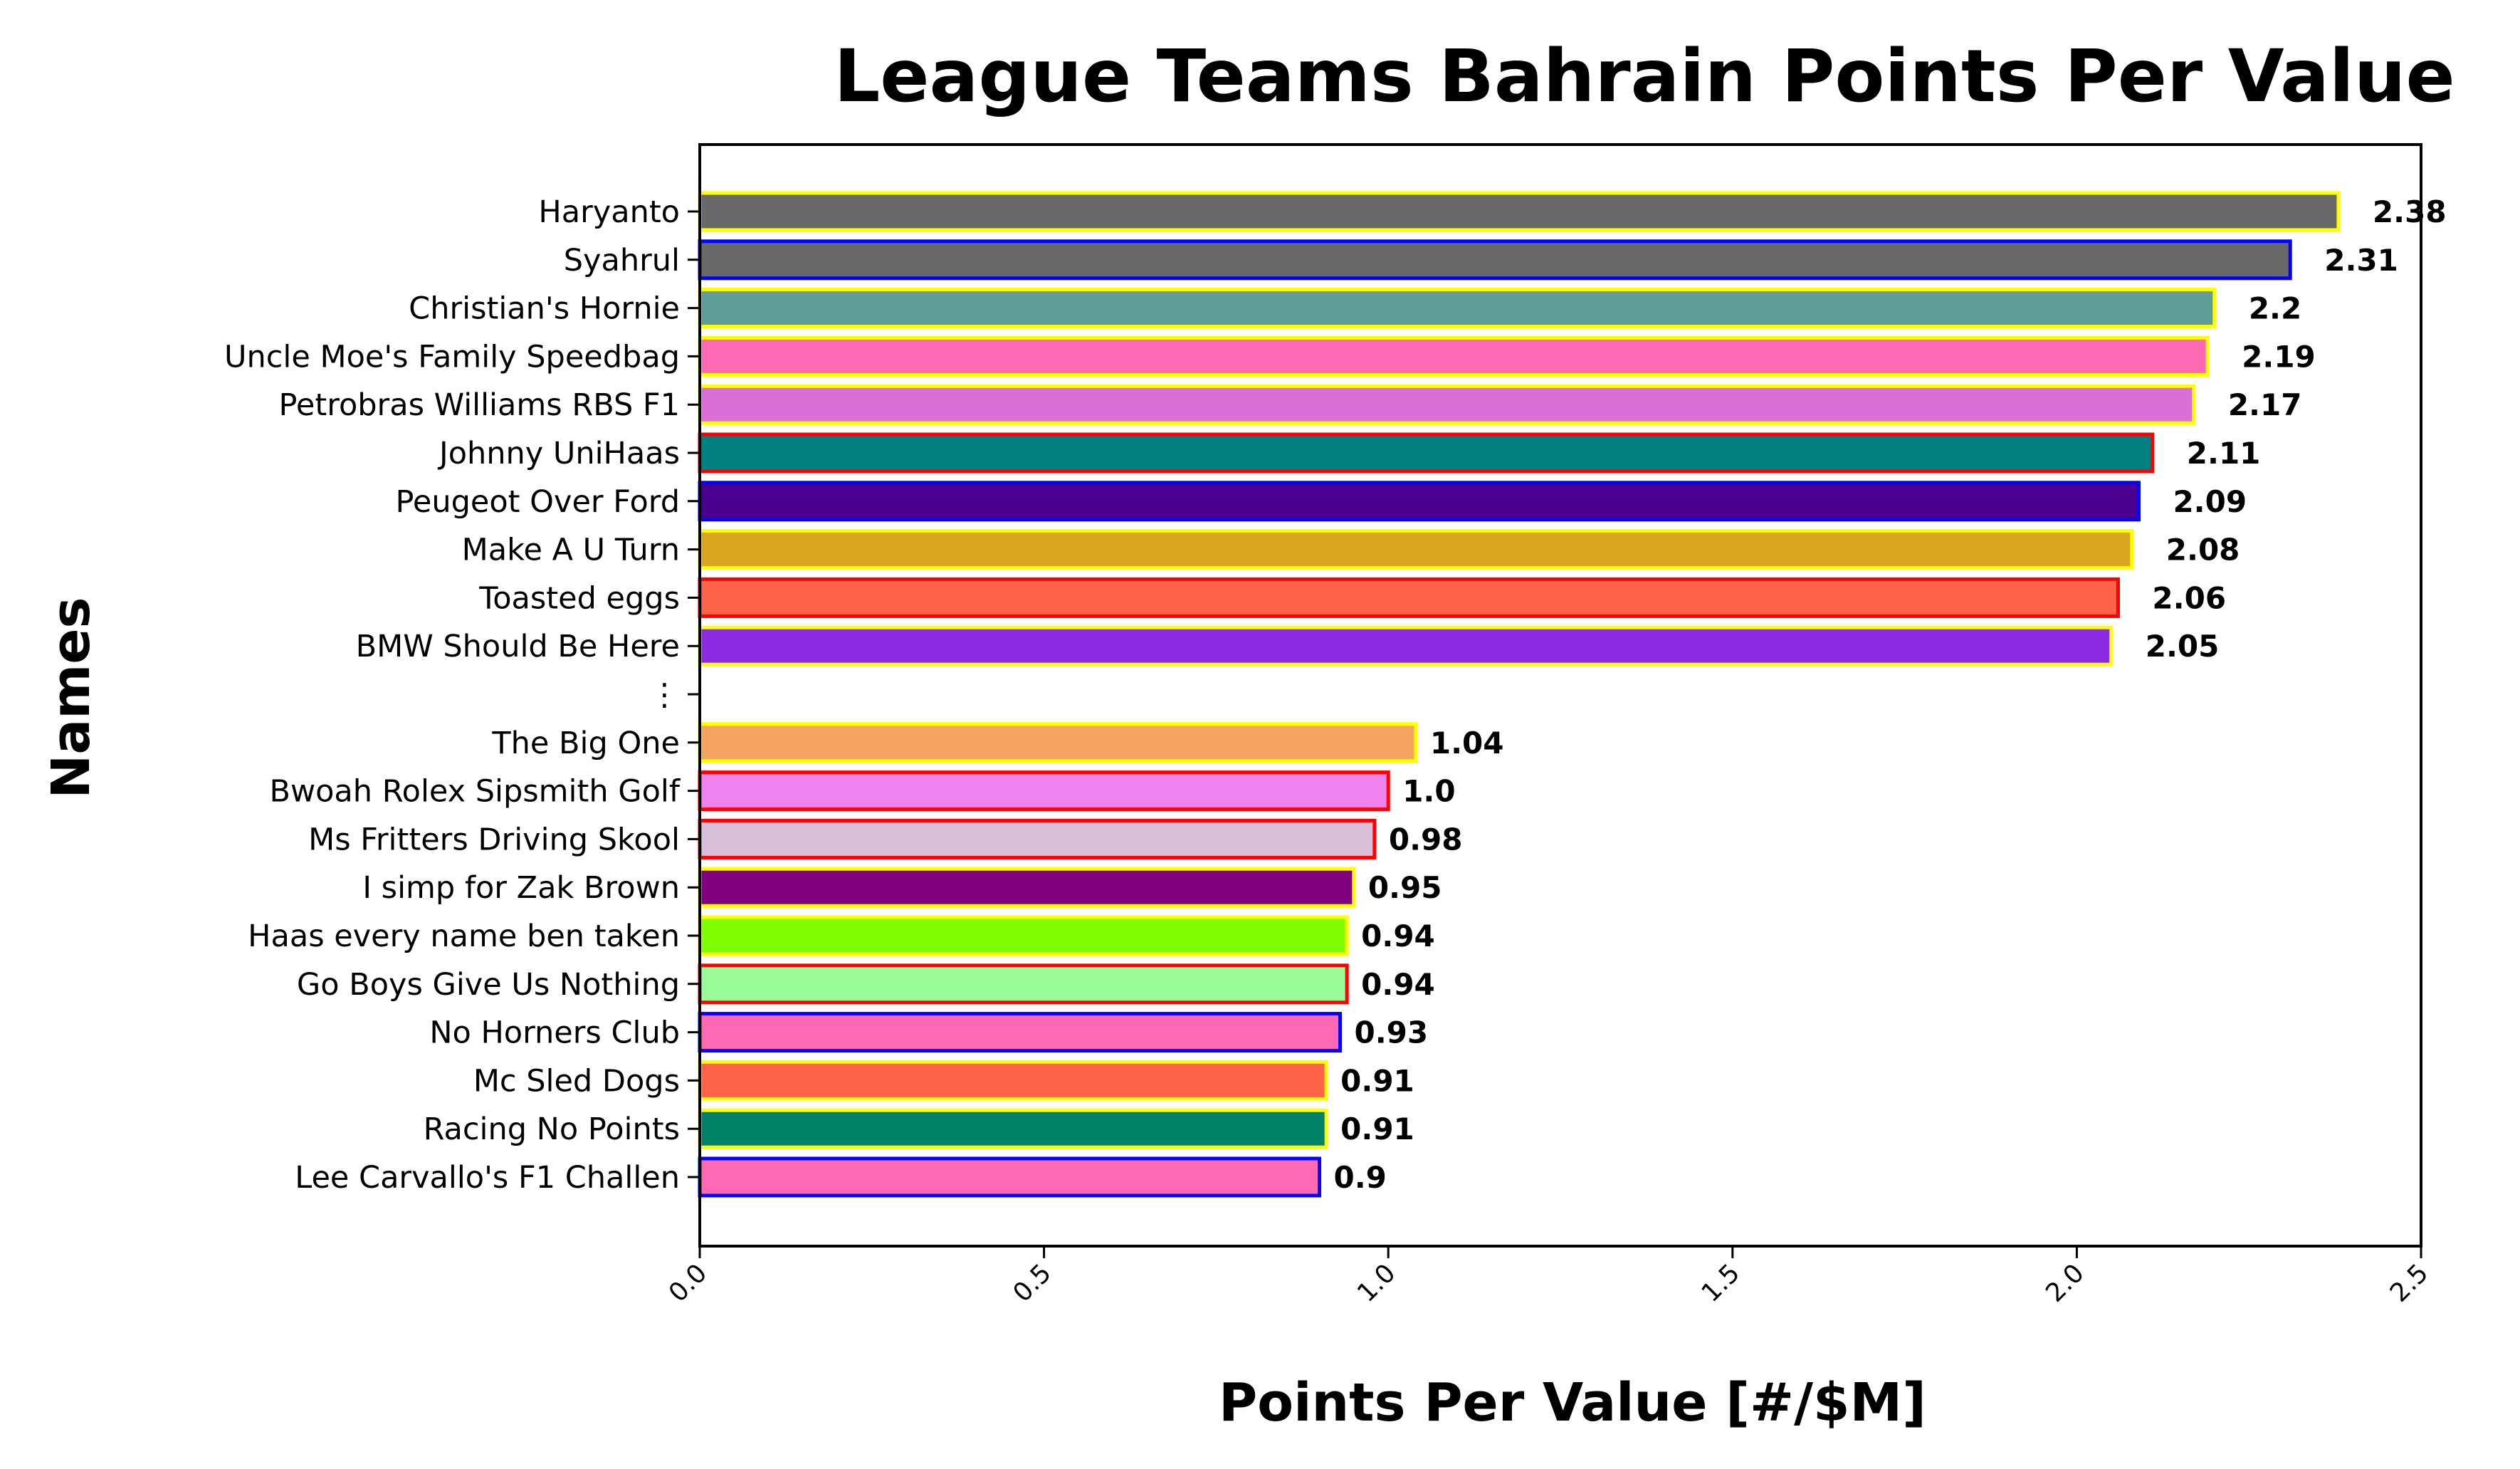  What do you see at coordinates (622, 260) in the screenshot?
I see `y-tick-label: Syahrul` at bounding box center [622, 260].